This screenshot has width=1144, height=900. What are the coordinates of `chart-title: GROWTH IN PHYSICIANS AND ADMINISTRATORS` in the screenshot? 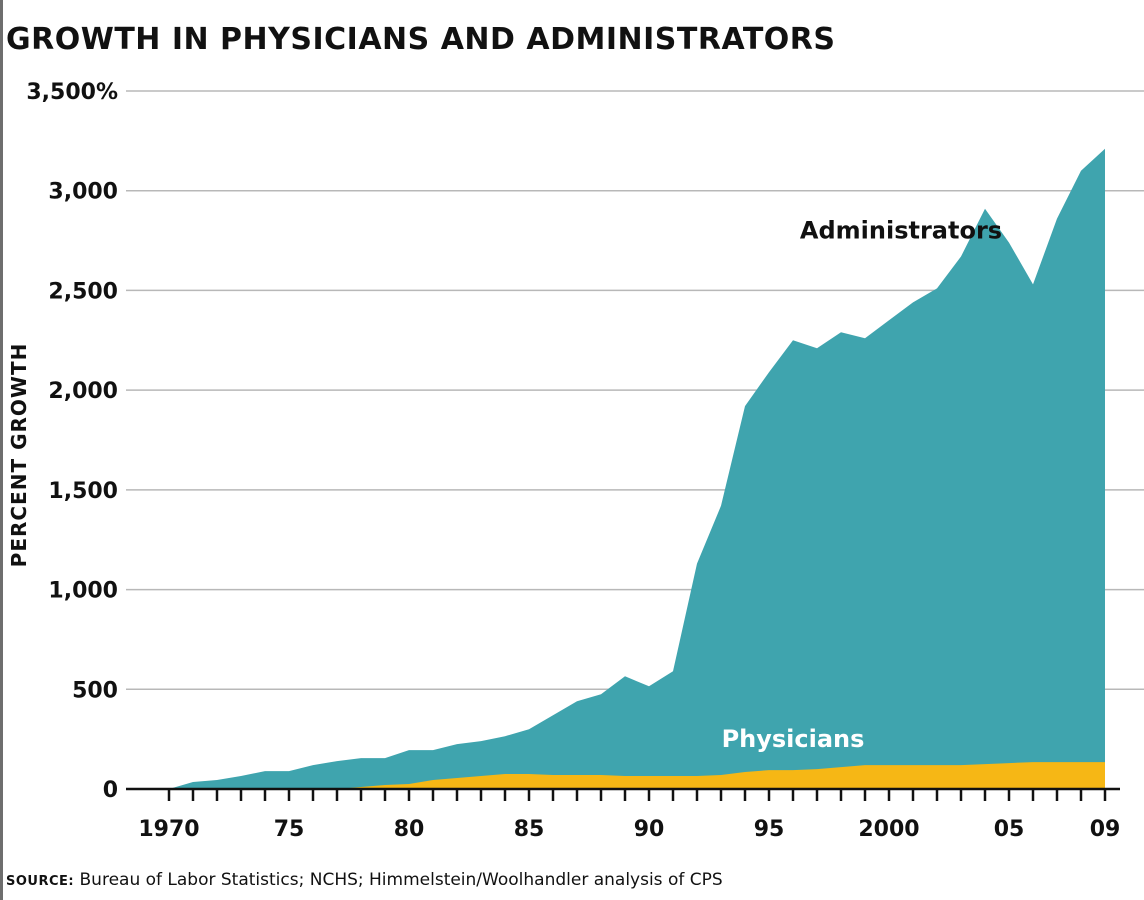 It's located at (421, 39).